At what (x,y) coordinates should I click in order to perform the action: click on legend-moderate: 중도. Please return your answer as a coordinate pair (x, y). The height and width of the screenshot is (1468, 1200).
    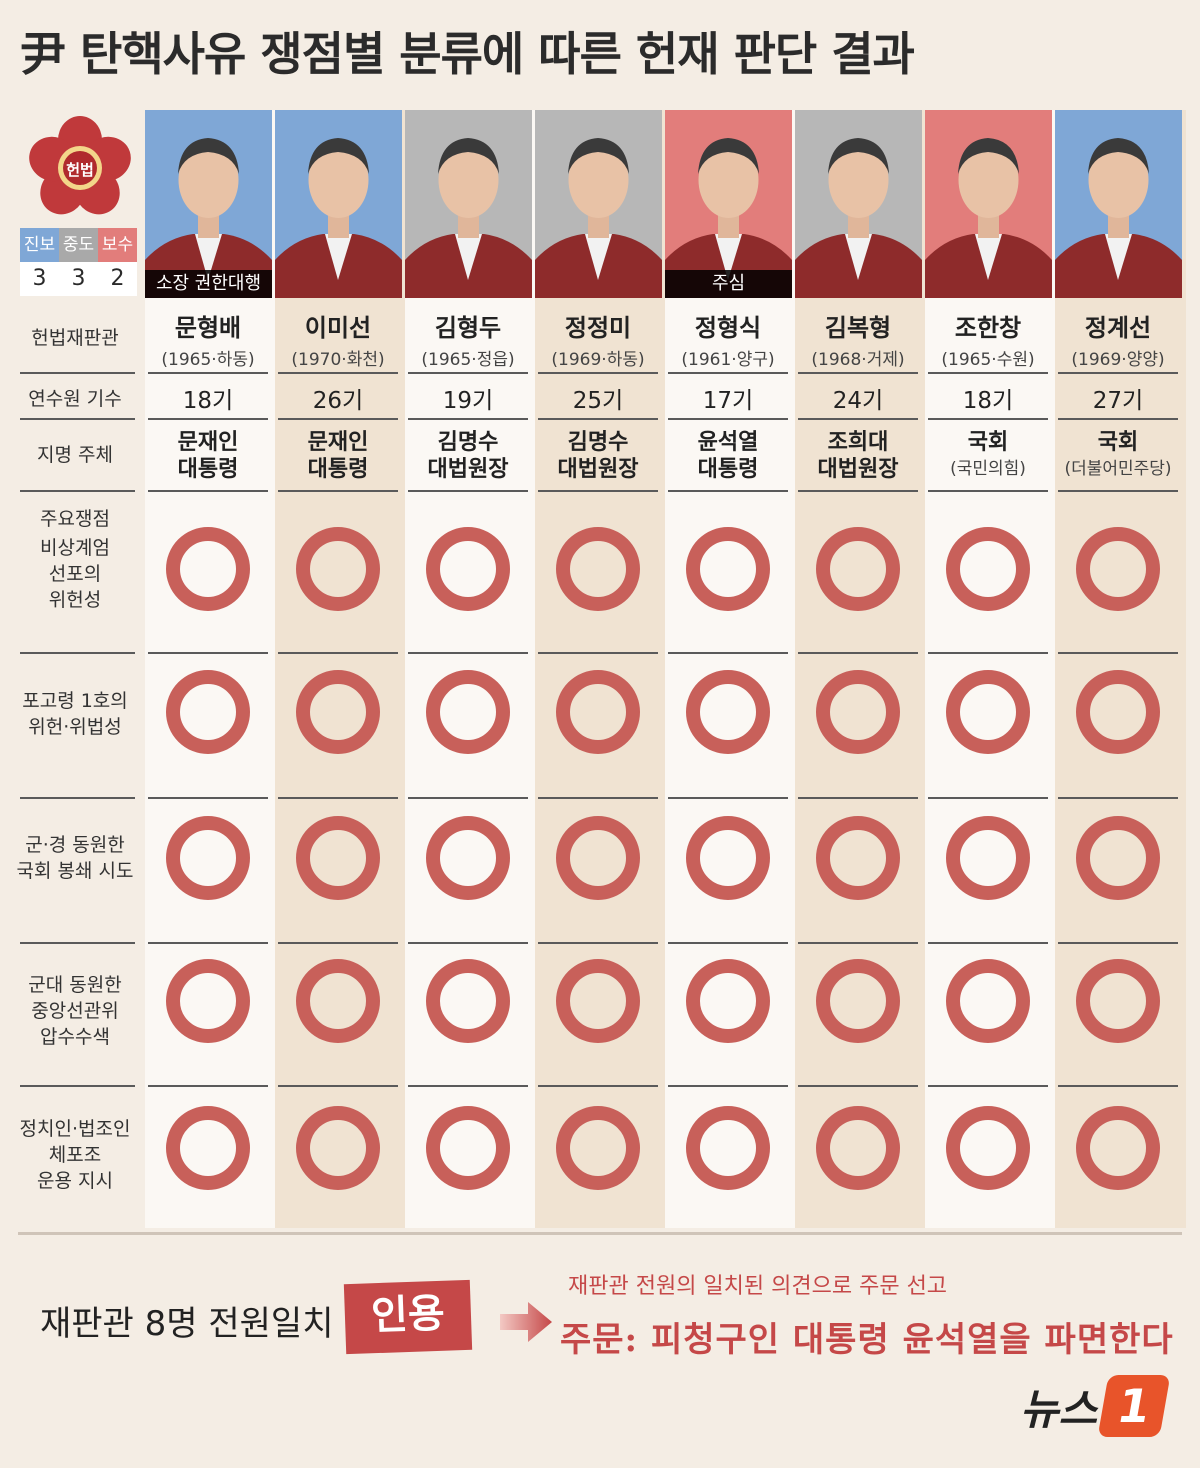
    Looking at the image, I should click on (78, 245).